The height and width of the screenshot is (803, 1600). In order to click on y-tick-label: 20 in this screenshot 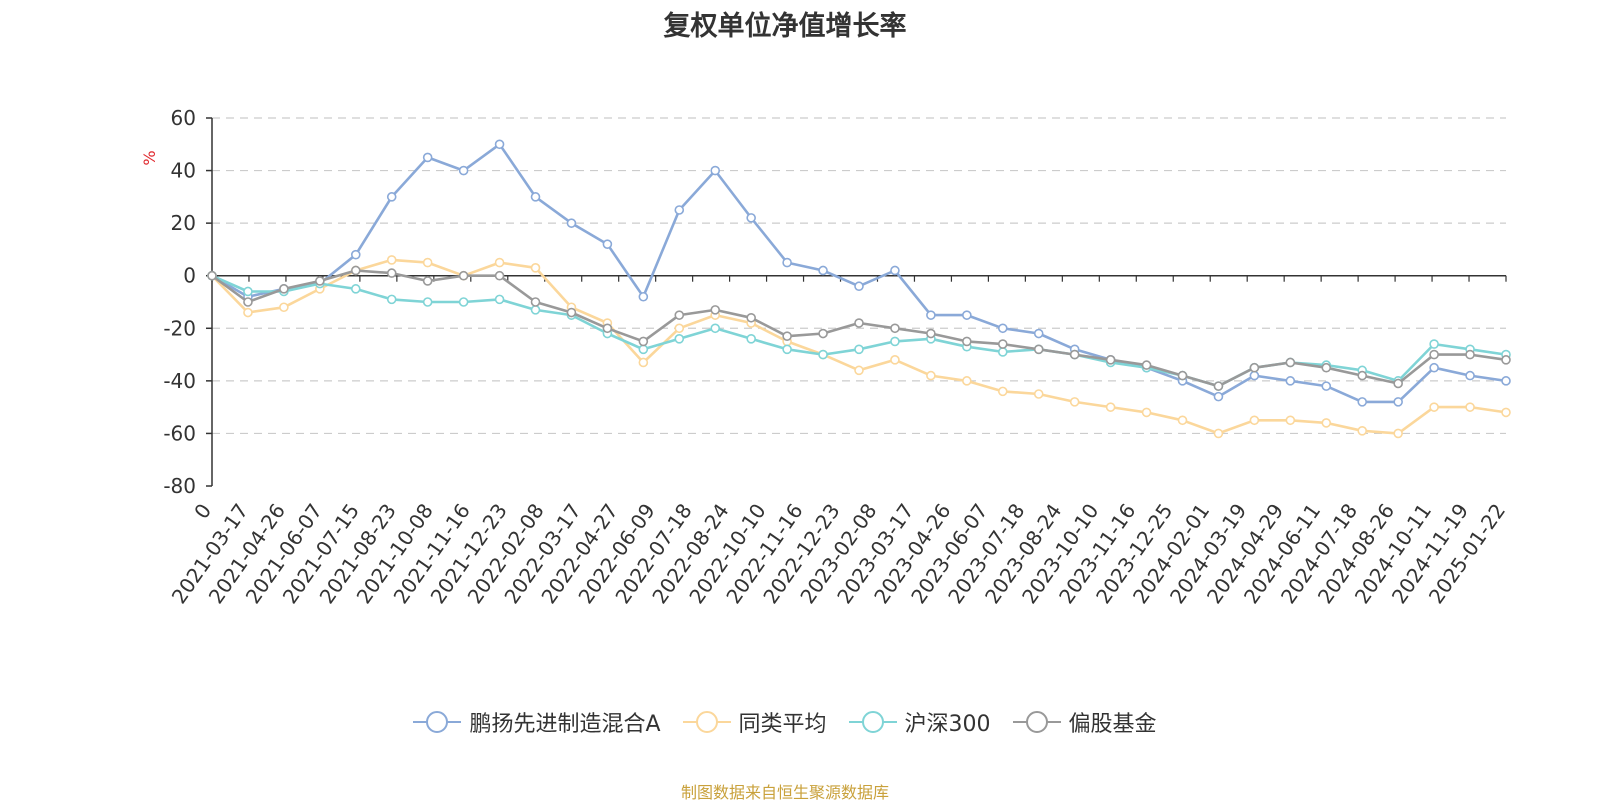, I will do `click(183, 223)`.